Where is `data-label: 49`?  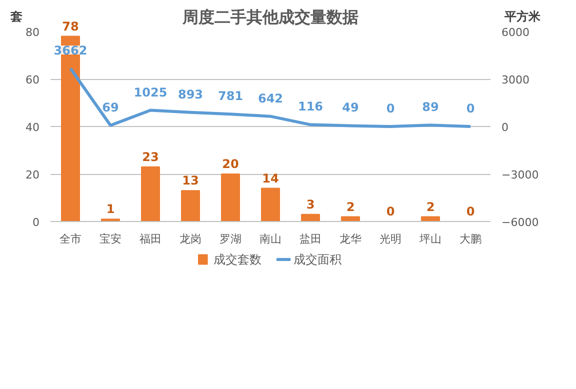 data-label: 49 is located at coordinates (350, 107).